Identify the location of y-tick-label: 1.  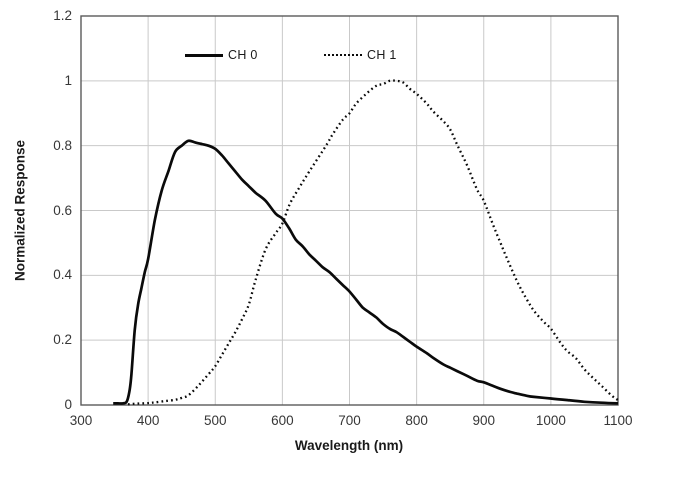
(68, 80).